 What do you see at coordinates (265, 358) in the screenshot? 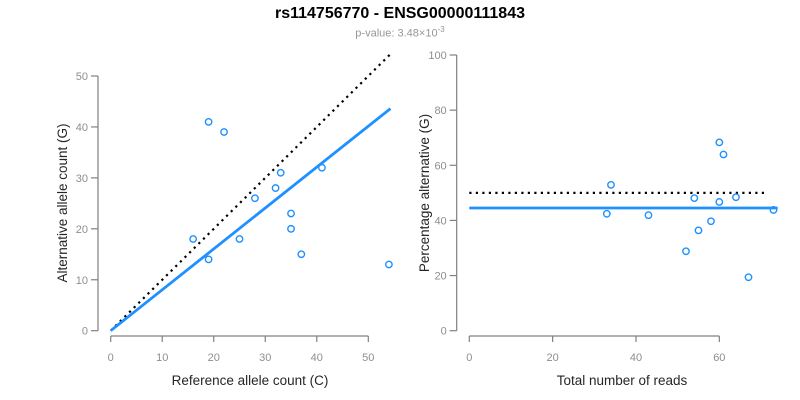
I see `left-x-tick-label: 30` at bounding box center [265, 358].